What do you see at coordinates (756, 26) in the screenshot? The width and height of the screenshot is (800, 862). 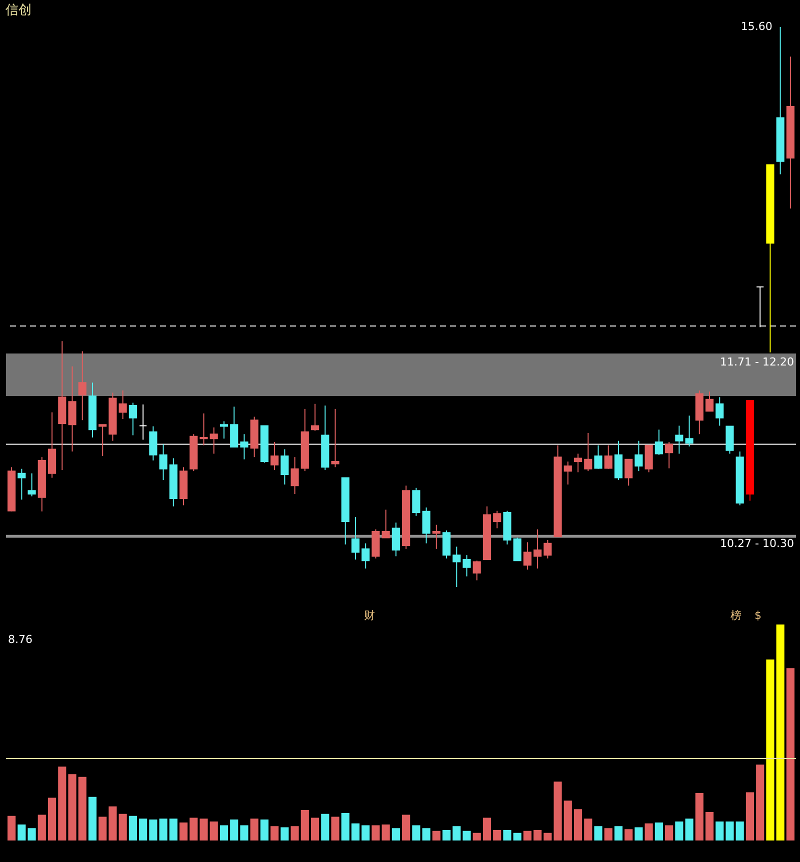 I see `annotation: 15.60` at bounding box center [756, 26].